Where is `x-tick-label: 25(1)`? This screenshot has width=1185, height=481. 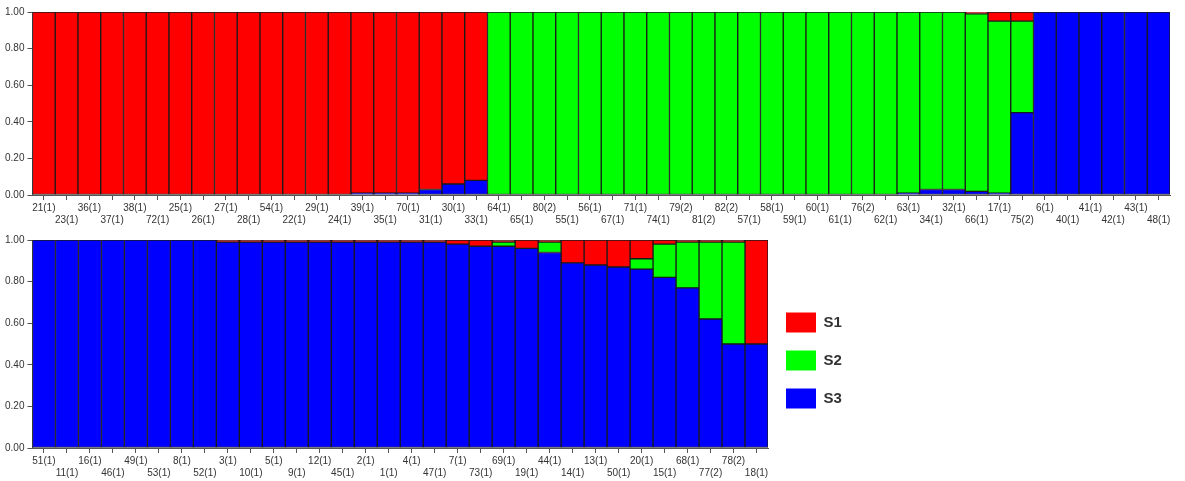
x-tick-label: 25(1) is located at coordinates (180, 207).